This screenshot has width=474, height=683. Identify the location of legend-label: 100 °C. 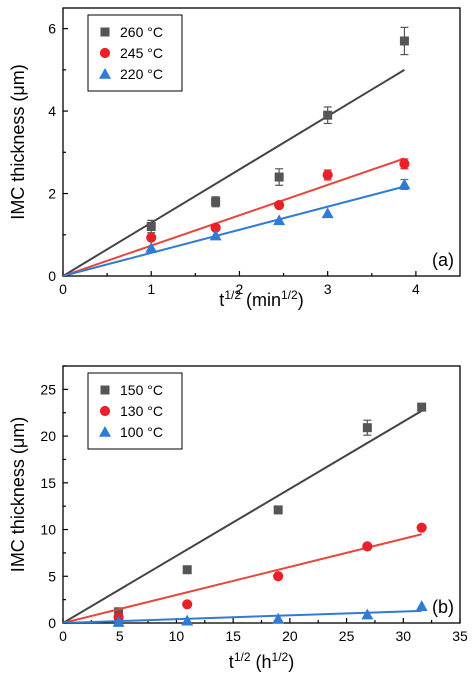
(141, 432).